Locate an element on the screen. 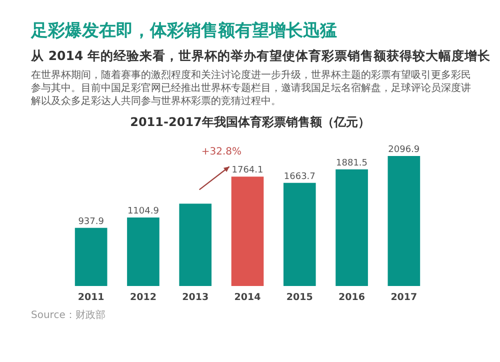 Image resolution: width=500 pixels, height=362 pixels. x-tick-label: 2017 is located at coordinates (404, 297).